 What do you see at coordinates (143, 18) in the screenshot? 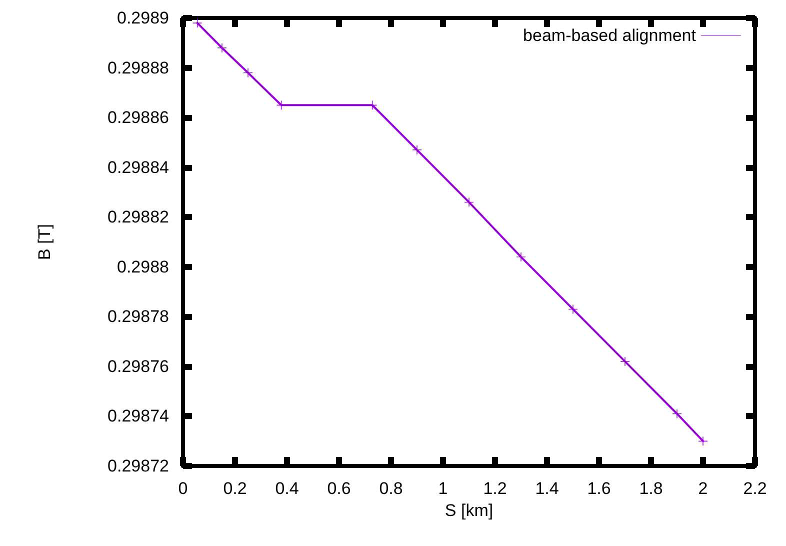
I see `y-tick-label: 0.2989` at bounding box center [143, 18].